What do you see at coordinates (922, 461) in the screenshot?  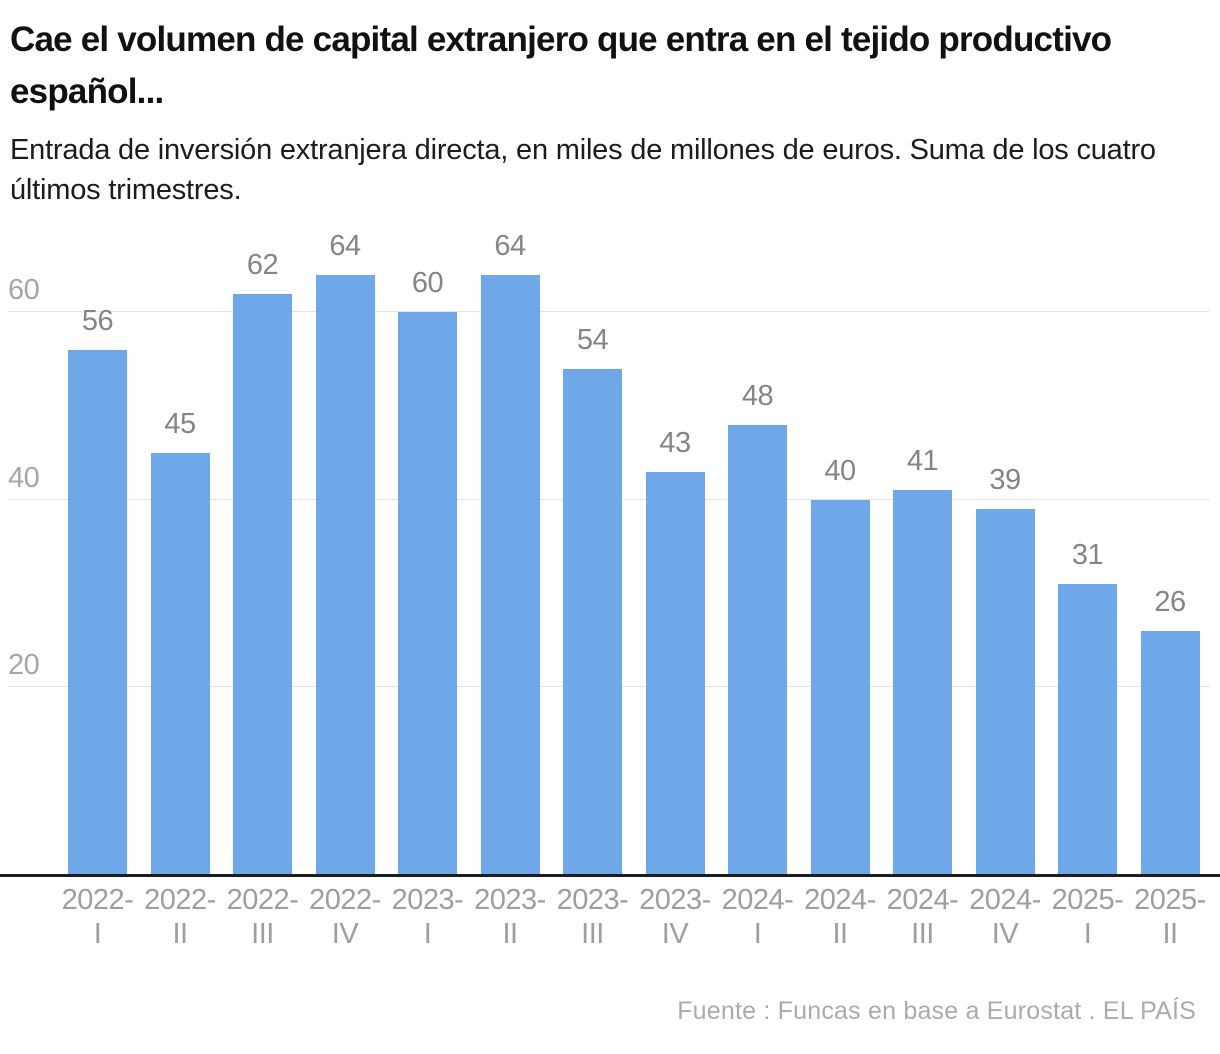 I see `bar-value-label: 41` at bounding box center [922, 461].